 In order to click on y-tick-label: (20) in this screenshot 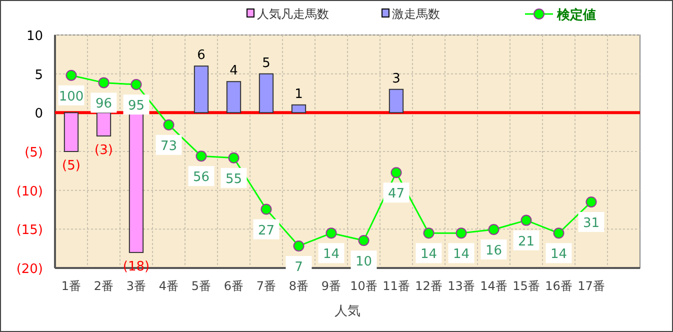, I will do `click(29, 269)`.